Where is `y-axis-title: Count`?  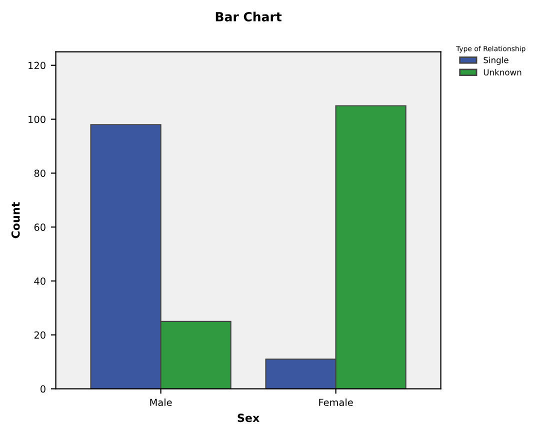
y-axis-title: Count is located at coordinates (15, 220).